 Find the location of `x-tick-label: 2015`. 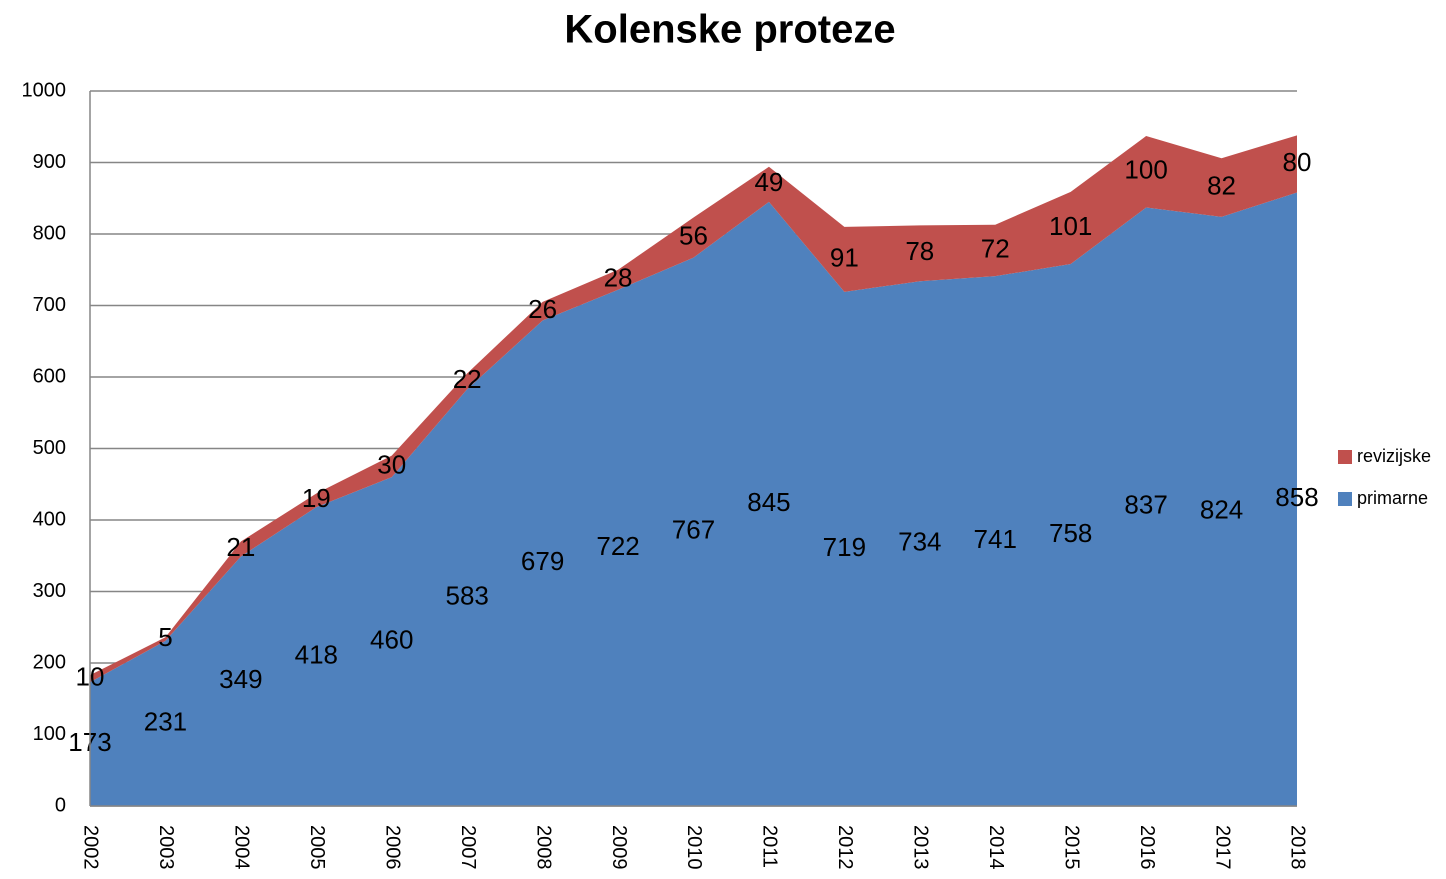

x-tick-label: 2015 is located at coordinates (1071, 847).